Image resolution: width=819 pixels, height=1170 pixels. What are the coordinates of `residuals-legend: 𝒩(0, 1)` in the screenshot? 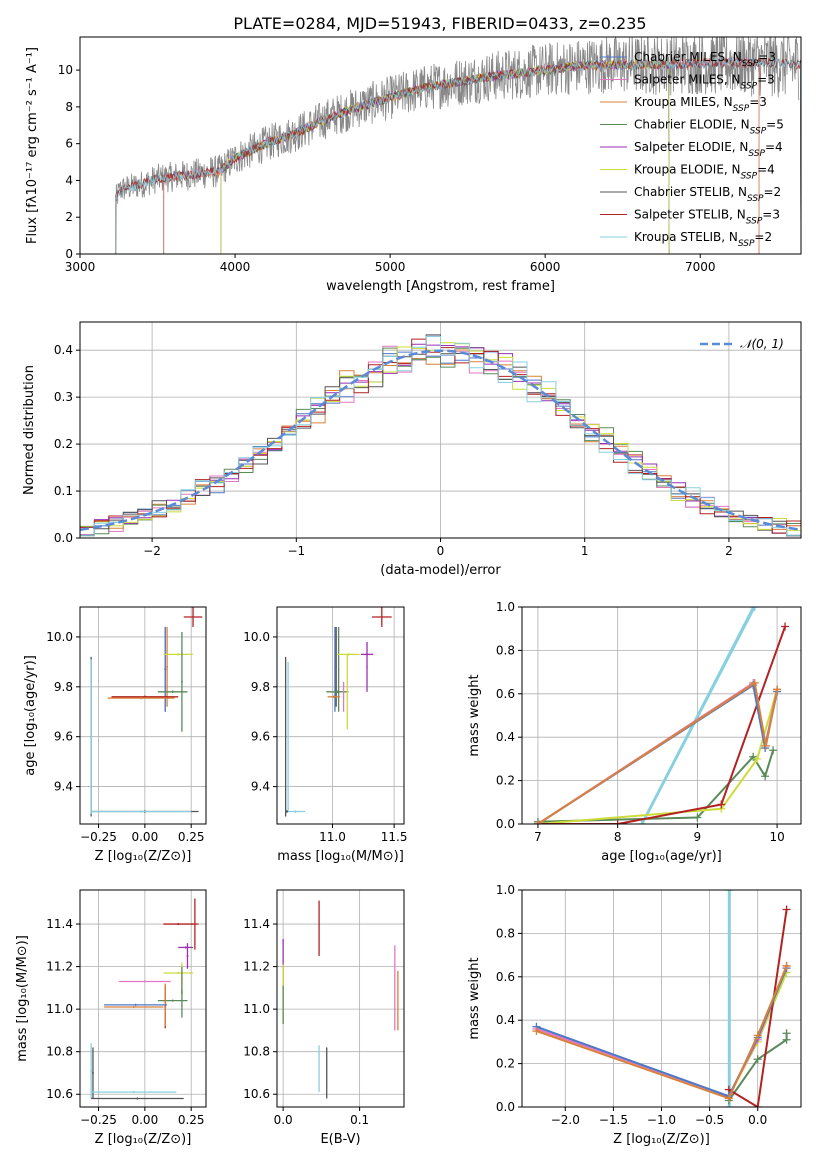 It's located at (742, 344).